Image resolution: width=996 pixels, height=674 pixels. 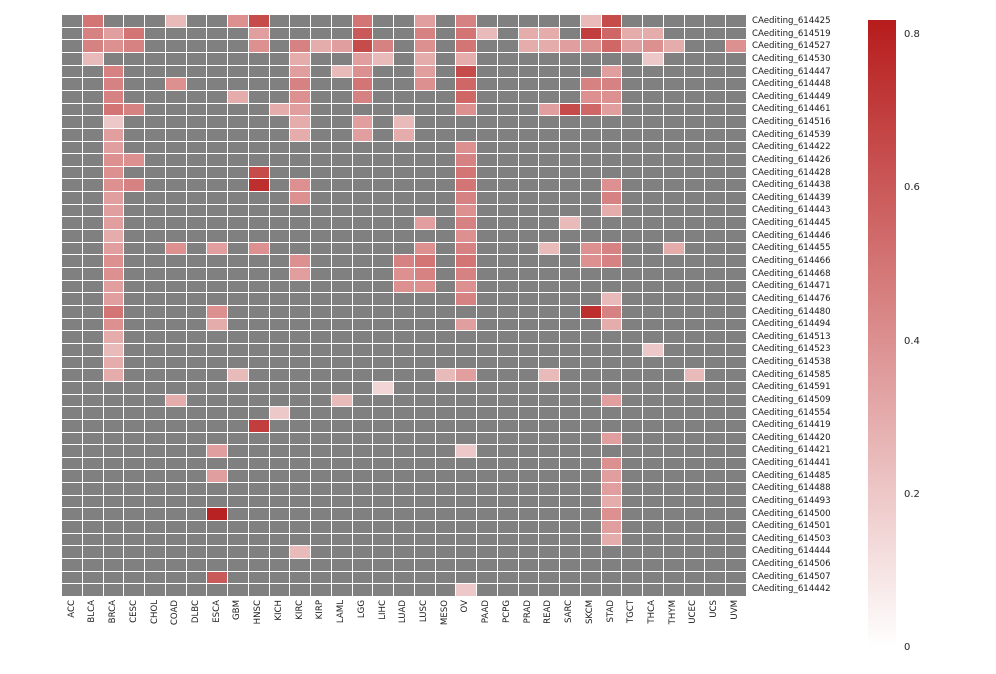 What do you see at coordinates (93, 627) in the screenshot?
I see `col-label-box: BLCA` at bounding box center [93, 627].